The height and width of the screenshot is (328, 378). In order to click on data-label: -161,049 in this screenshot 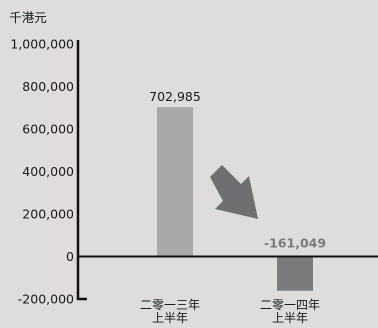, I will do `click(295, 243)`.